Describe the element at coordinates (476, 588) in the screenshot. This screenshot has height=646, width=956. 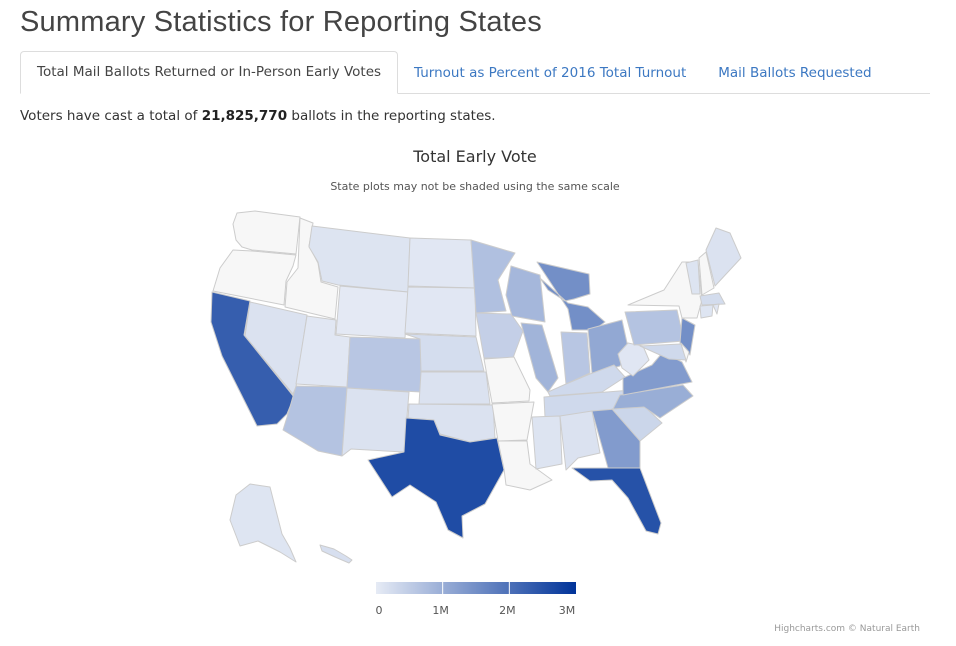
I see `legend-gradient-bar` at that location.